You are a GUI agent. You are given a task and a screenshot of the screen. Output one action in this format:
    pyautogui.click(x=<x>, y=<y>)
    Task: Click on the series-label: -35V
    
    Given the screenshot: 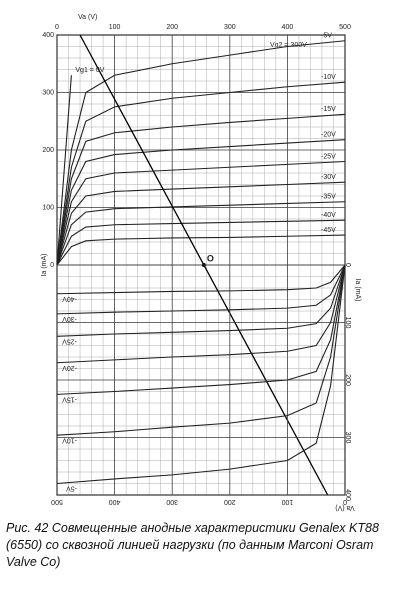 What is the action you would take?
    pyautogui.click(x=328, y=197)
    